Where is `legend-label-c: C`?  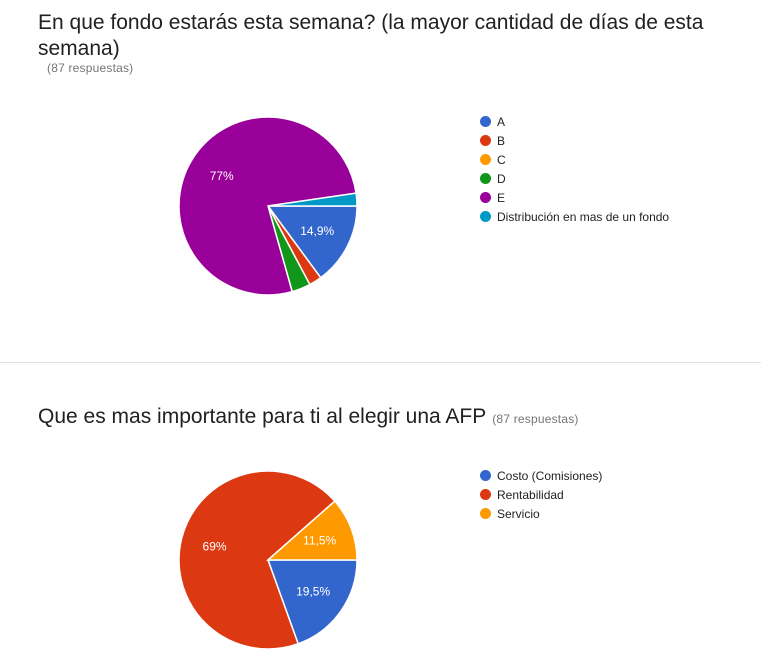
legend-label-c: C is located at coordinates (501, 159).